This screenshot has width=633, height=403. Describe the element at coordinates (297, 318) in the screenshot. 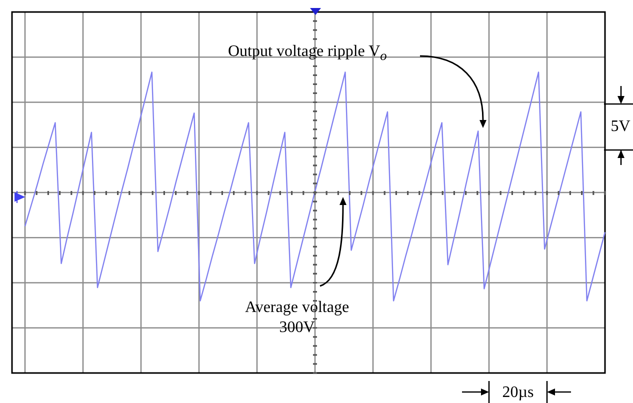

I see `annotation: Average voltage 300V` at that location.